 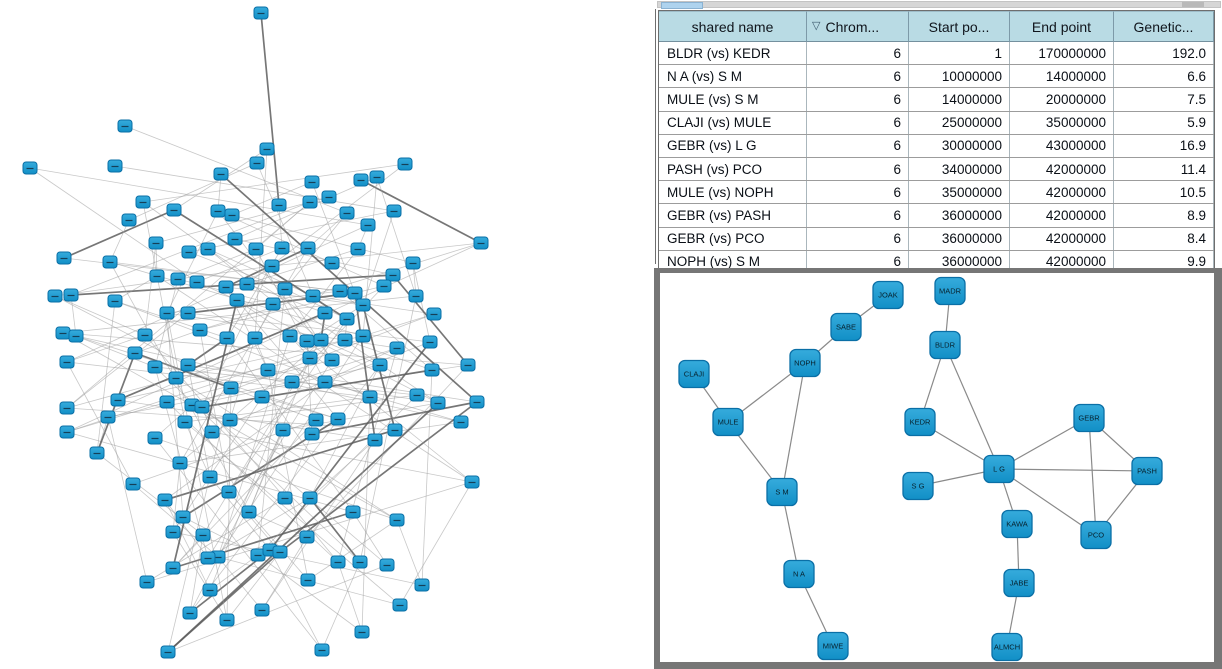 What do you see at coordinates (1164, 192) in the screenshot?
I see `table-cell: 10.5` at bounding box center [1164, 192].